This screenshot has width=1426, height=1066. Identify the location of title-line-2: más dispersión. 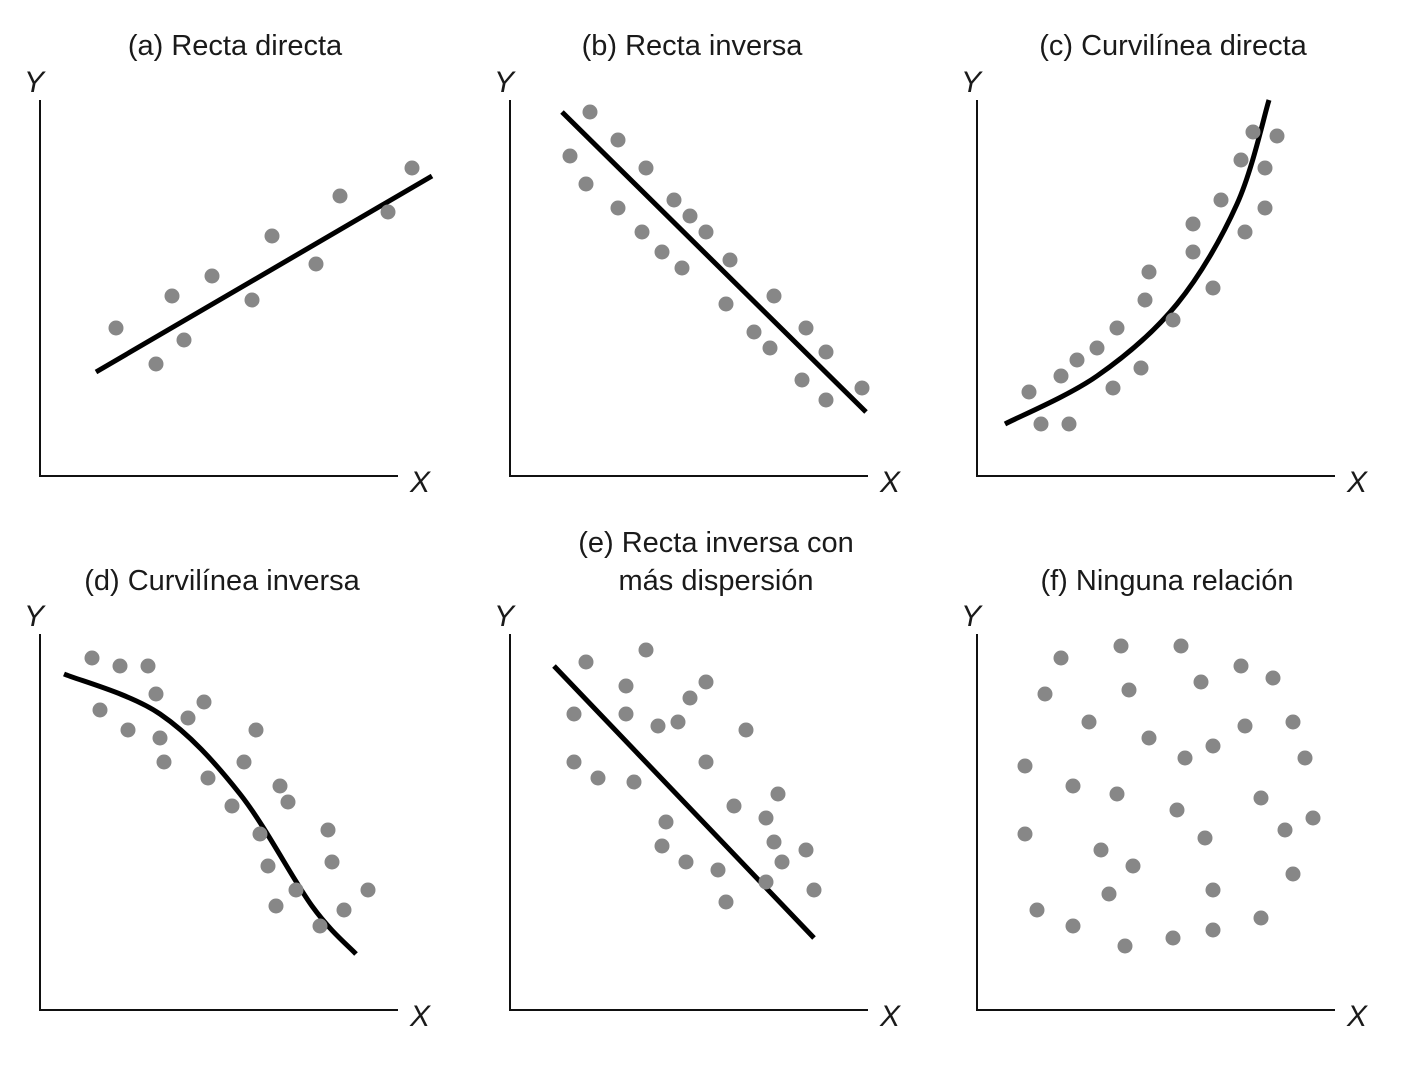
(715, 581).